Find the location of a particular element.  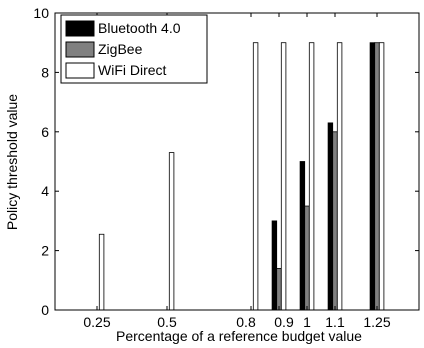

y-axis-label: Policy threshold value is located at coordinates (12, 162).